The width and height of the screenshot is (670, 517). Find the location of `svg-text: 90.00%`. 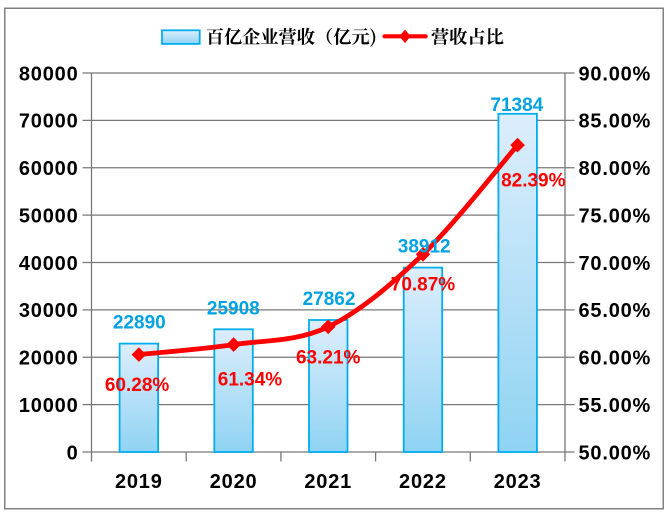

svg-text: 90.00% is located at coordinates (615, 74).